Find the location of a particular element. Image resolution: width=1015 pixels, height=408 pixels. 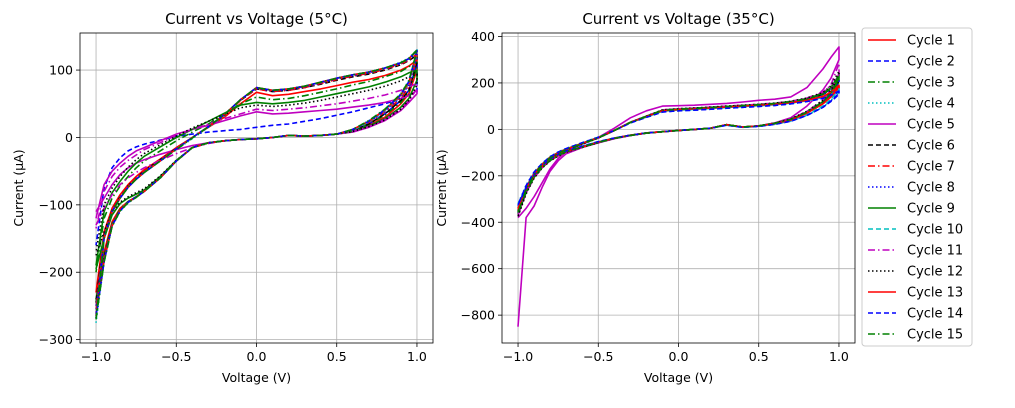

legend-label-9: Cycle 9 is located at coordinates (931, 209).